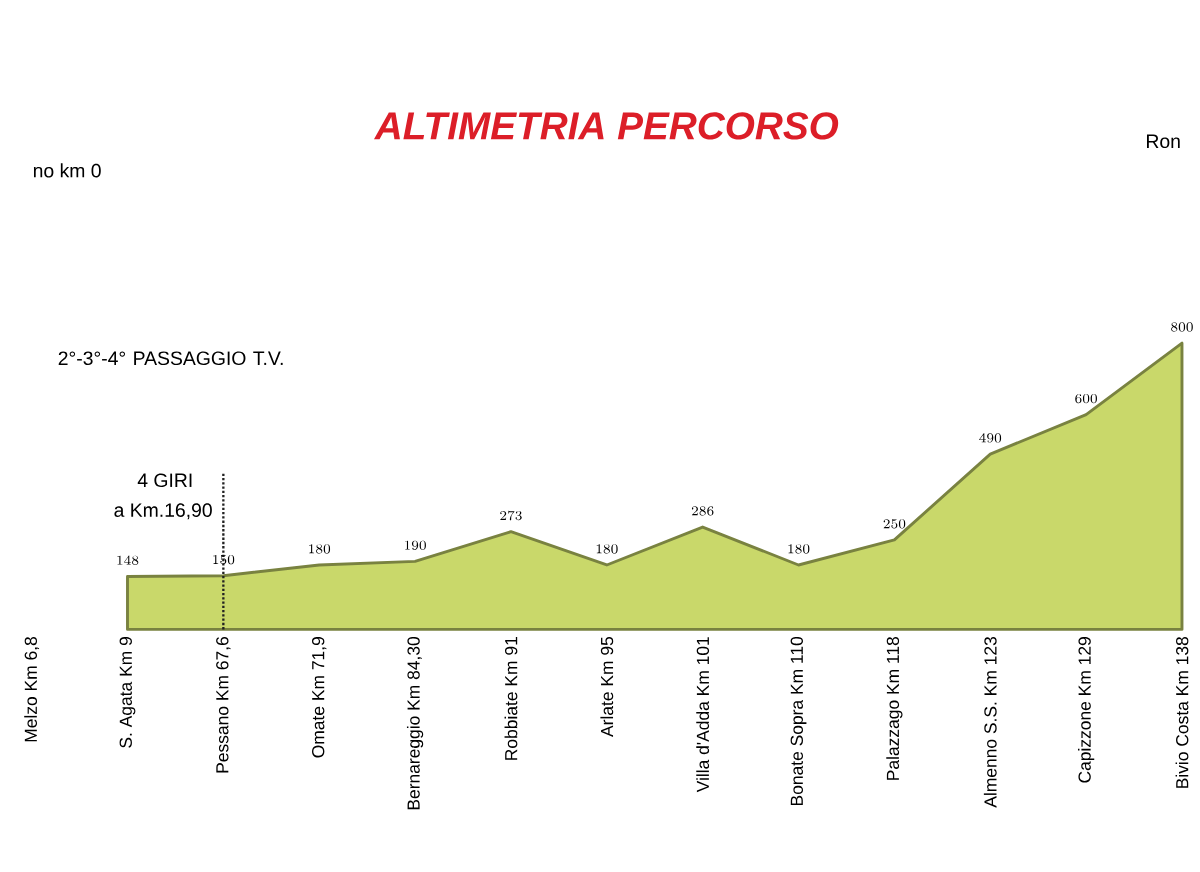 Image resolution: width=1200 pixels, height=872 pixels. Describe the element at coordinates (67, 170) in the screenshot. I see `text: no km 0` at that location.